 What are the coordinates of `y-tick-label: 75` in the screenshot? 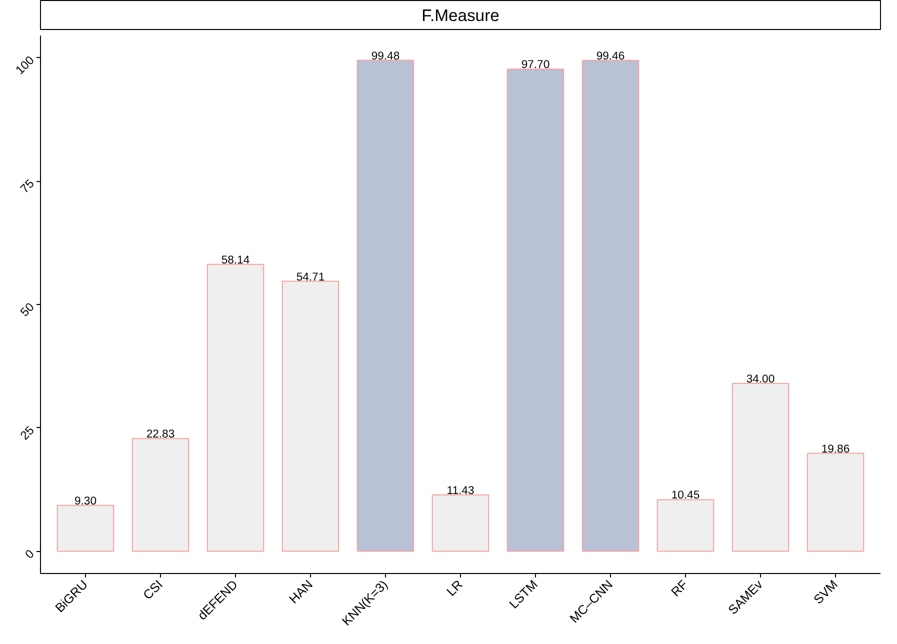 It's located at (27, 186).